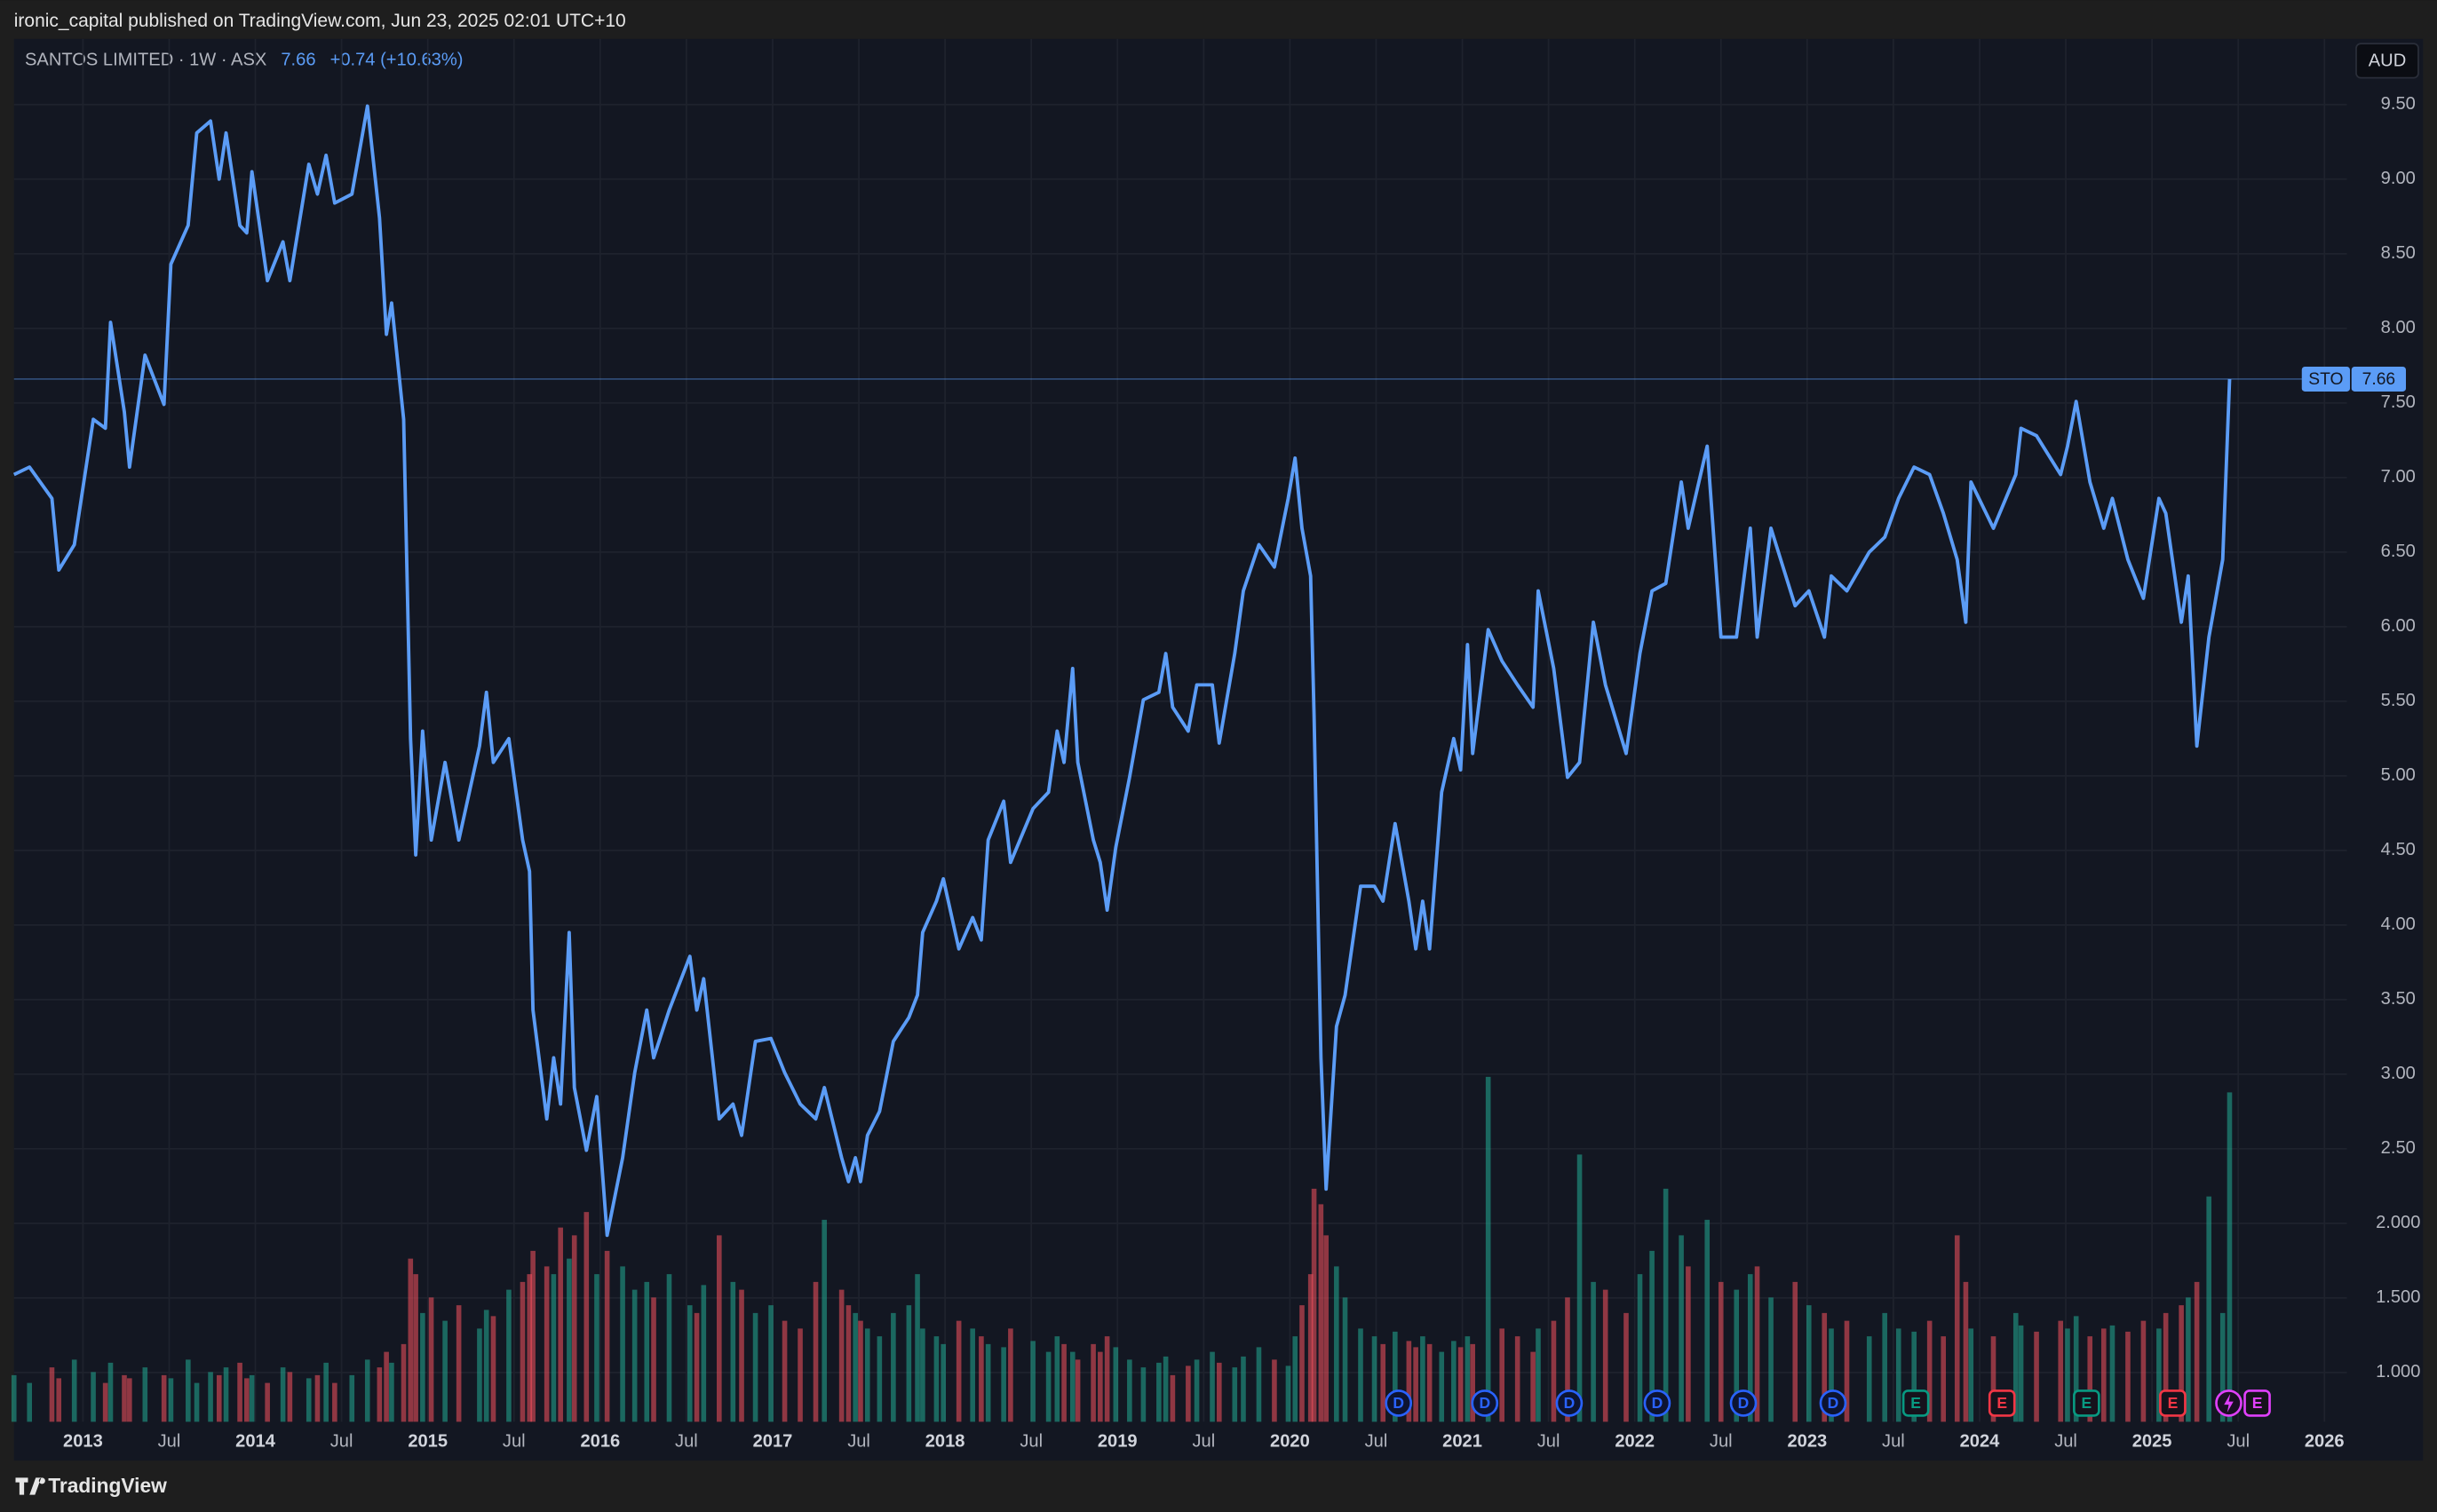 The height and width of the screenshot is (1512, 2437). I want to click on price-tag, so click(2378, 379).